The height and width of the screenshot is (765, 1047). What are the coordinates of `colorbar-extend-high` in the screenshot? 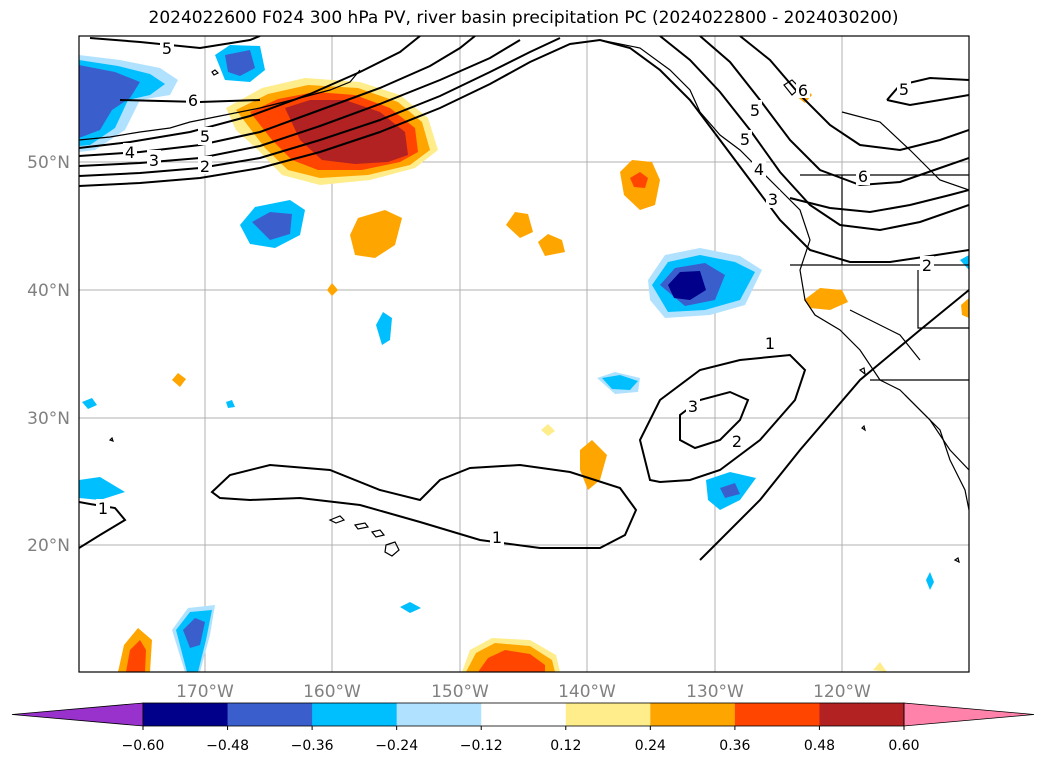 It's located at (969, 714).